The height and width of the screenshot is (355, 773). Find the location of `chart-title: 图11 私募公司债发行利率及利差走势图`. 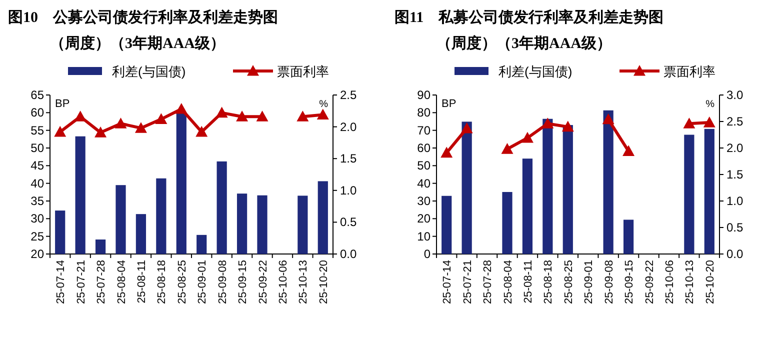

chart-title: 图11 私募公司债发行利率及利差走势图 is located at coordinates (529, 17).